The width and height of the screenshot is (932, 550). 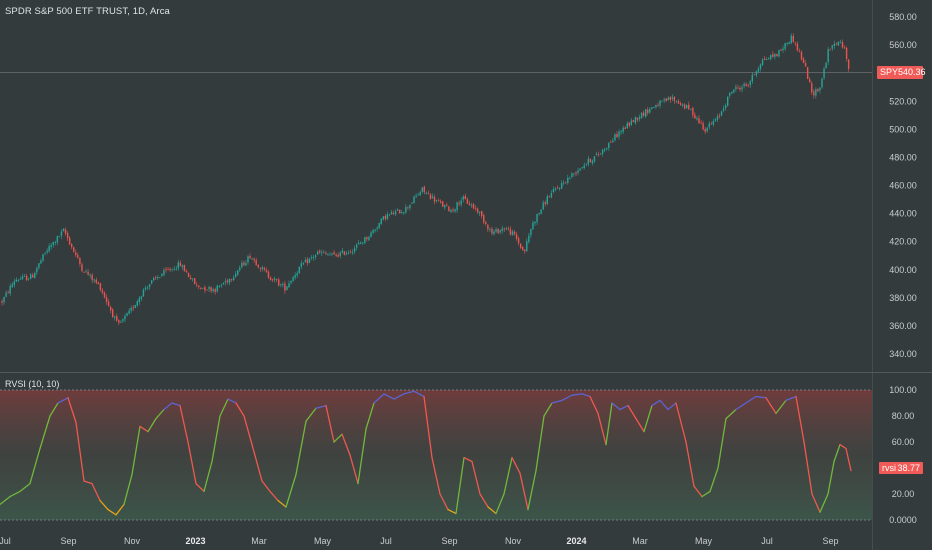 I want to click on time-tick-label: Sep, so click(x=830, y=541).